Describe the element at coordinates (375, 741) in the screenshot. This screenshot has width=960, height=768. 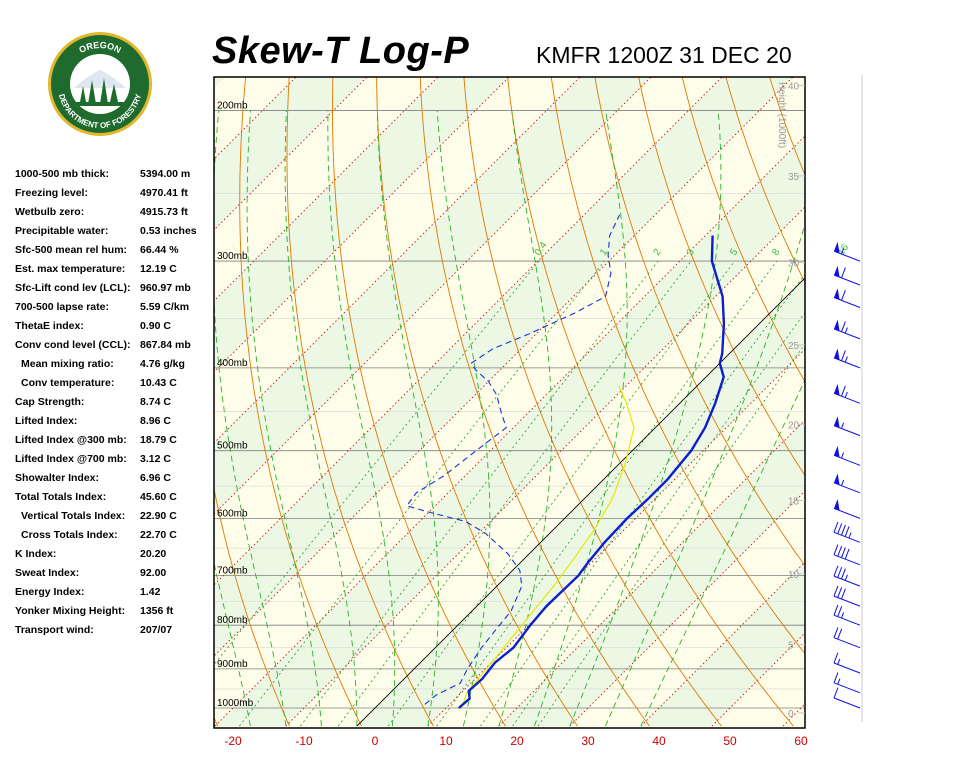
I see `x-tick-label: 0` at that location.